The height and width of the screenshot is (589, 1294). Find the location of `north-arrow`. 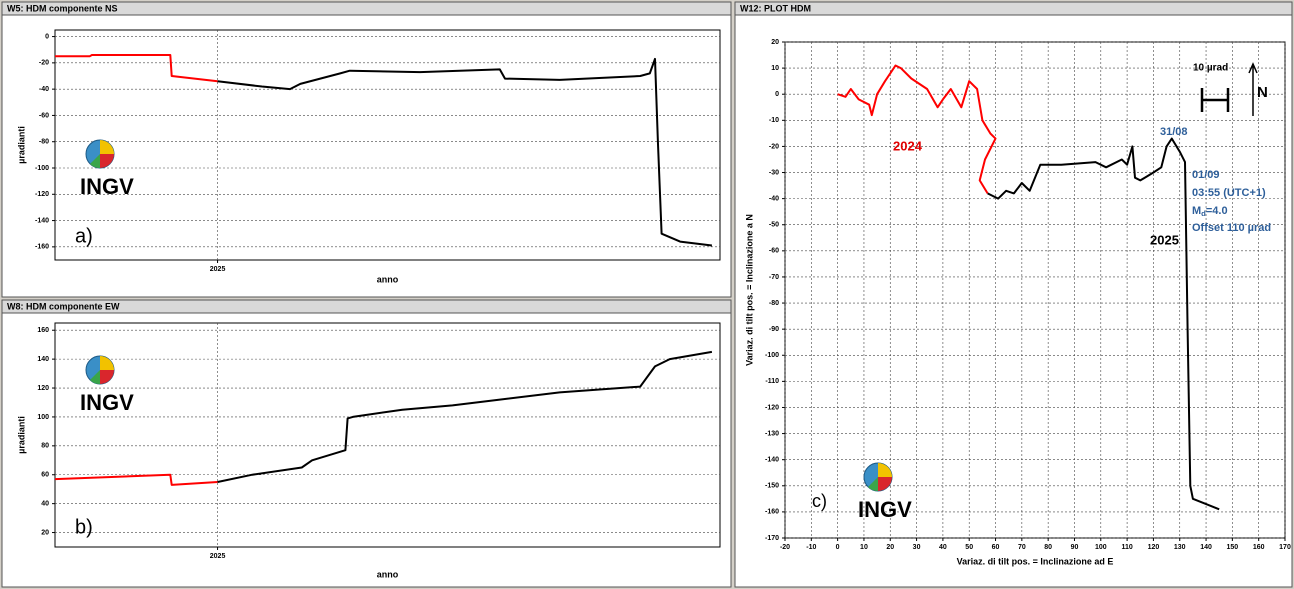

north-arrow is located at coordinates (1253, 89).